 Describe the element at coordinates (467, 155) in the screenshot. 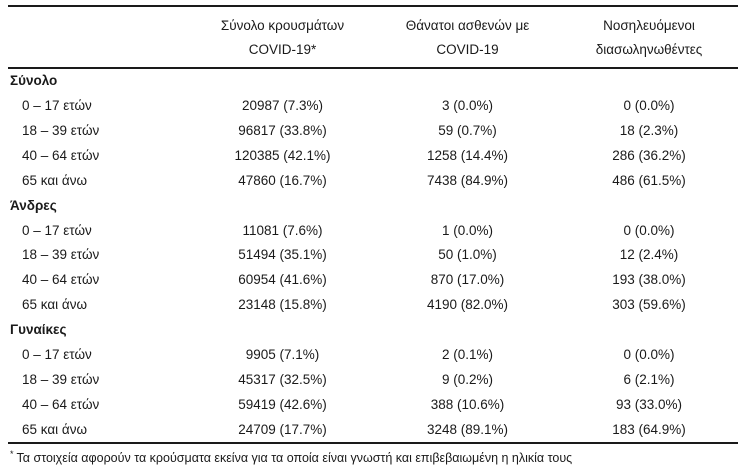

I see `cell-deaths: 1258 (14.4%)` at that location.